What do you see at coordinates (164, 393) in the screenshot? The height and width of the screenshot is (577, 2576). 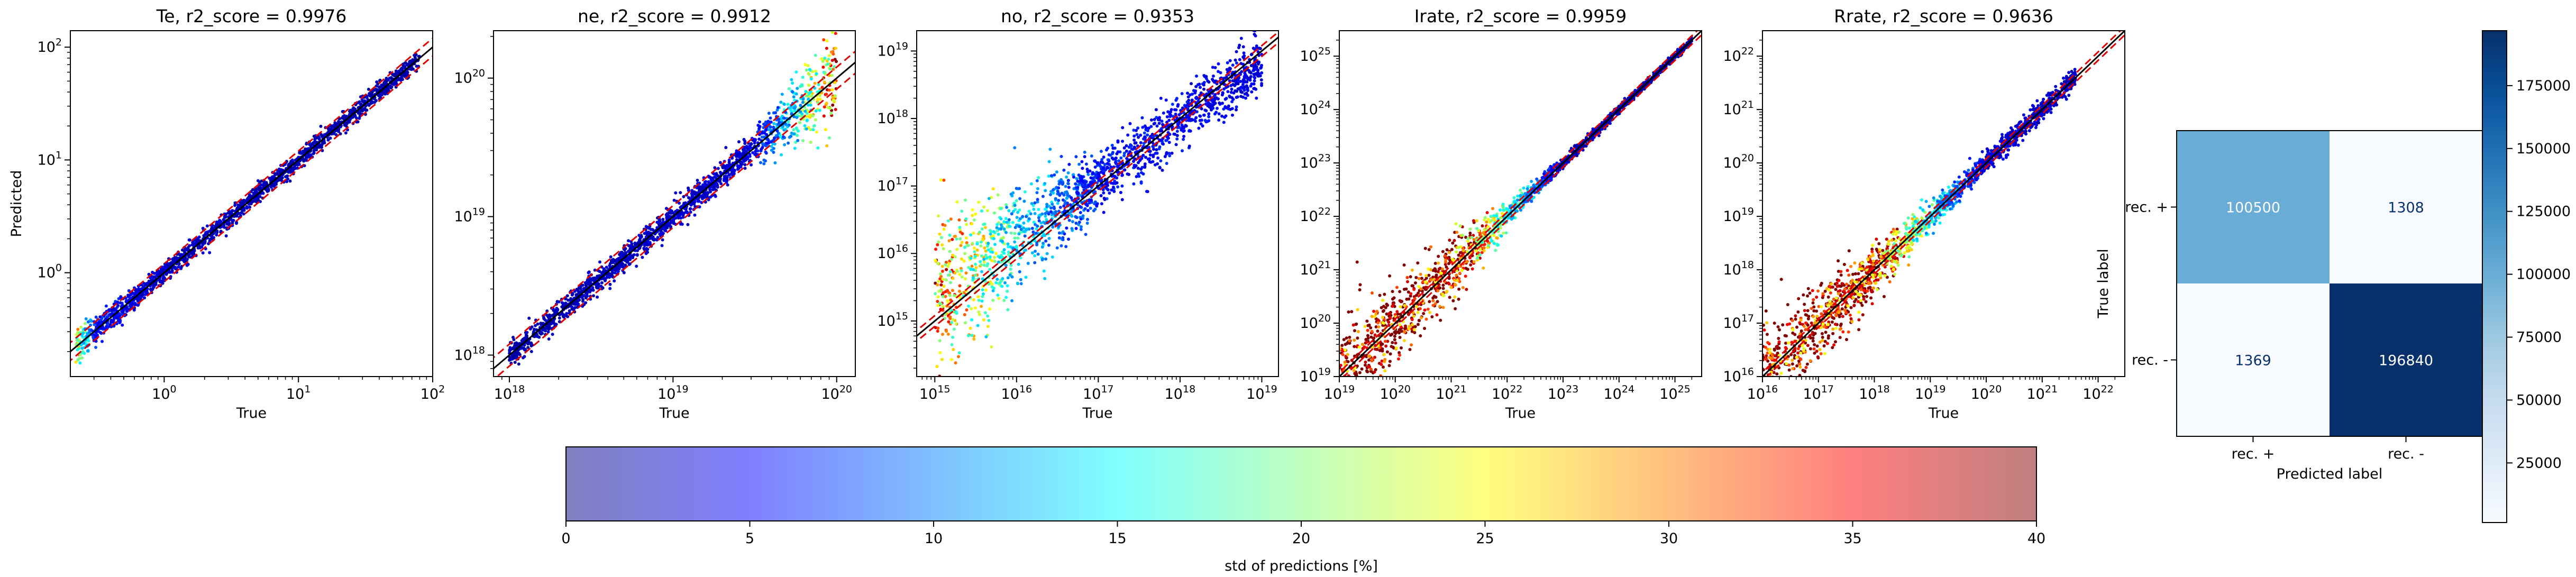 I see `x-tick-label: 100` at bounding box center [164, 393].